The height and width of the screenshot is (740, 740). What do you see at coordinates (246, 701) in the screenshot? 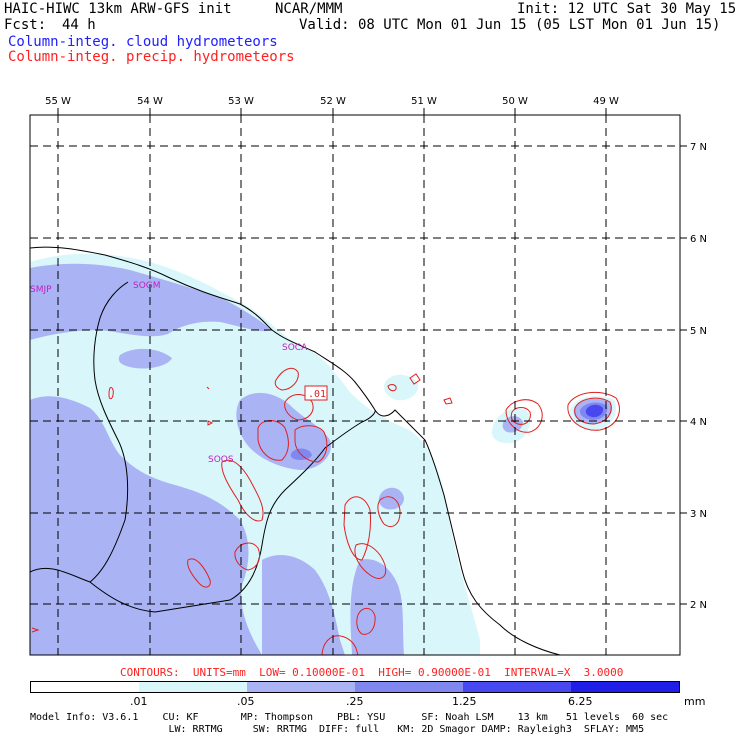
I see `colorbar-label: .05` at bounding box center [246, 701].